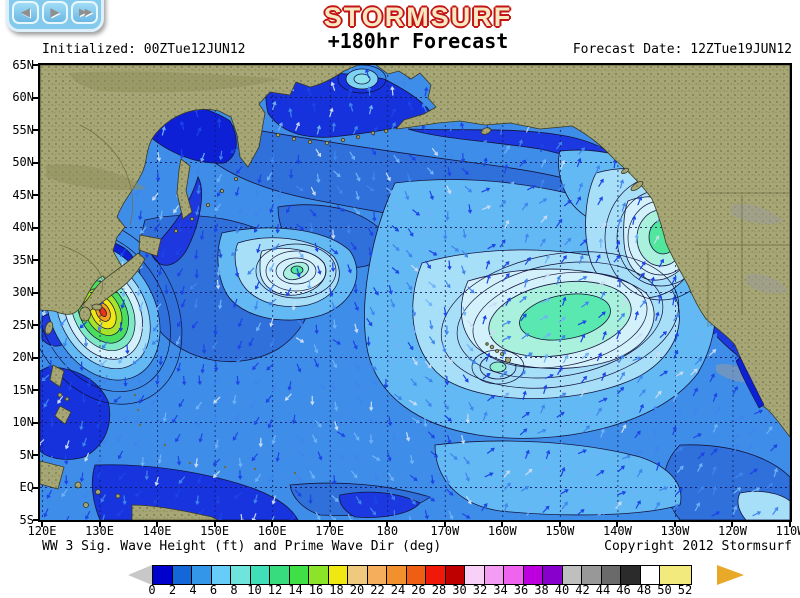 The image size is (800, 598). What do you see at coordinates (698, 546) in the screenshot?
I see `copyright-label: Copyright 2012 Stormsurf` at bounding box center [698, 546].